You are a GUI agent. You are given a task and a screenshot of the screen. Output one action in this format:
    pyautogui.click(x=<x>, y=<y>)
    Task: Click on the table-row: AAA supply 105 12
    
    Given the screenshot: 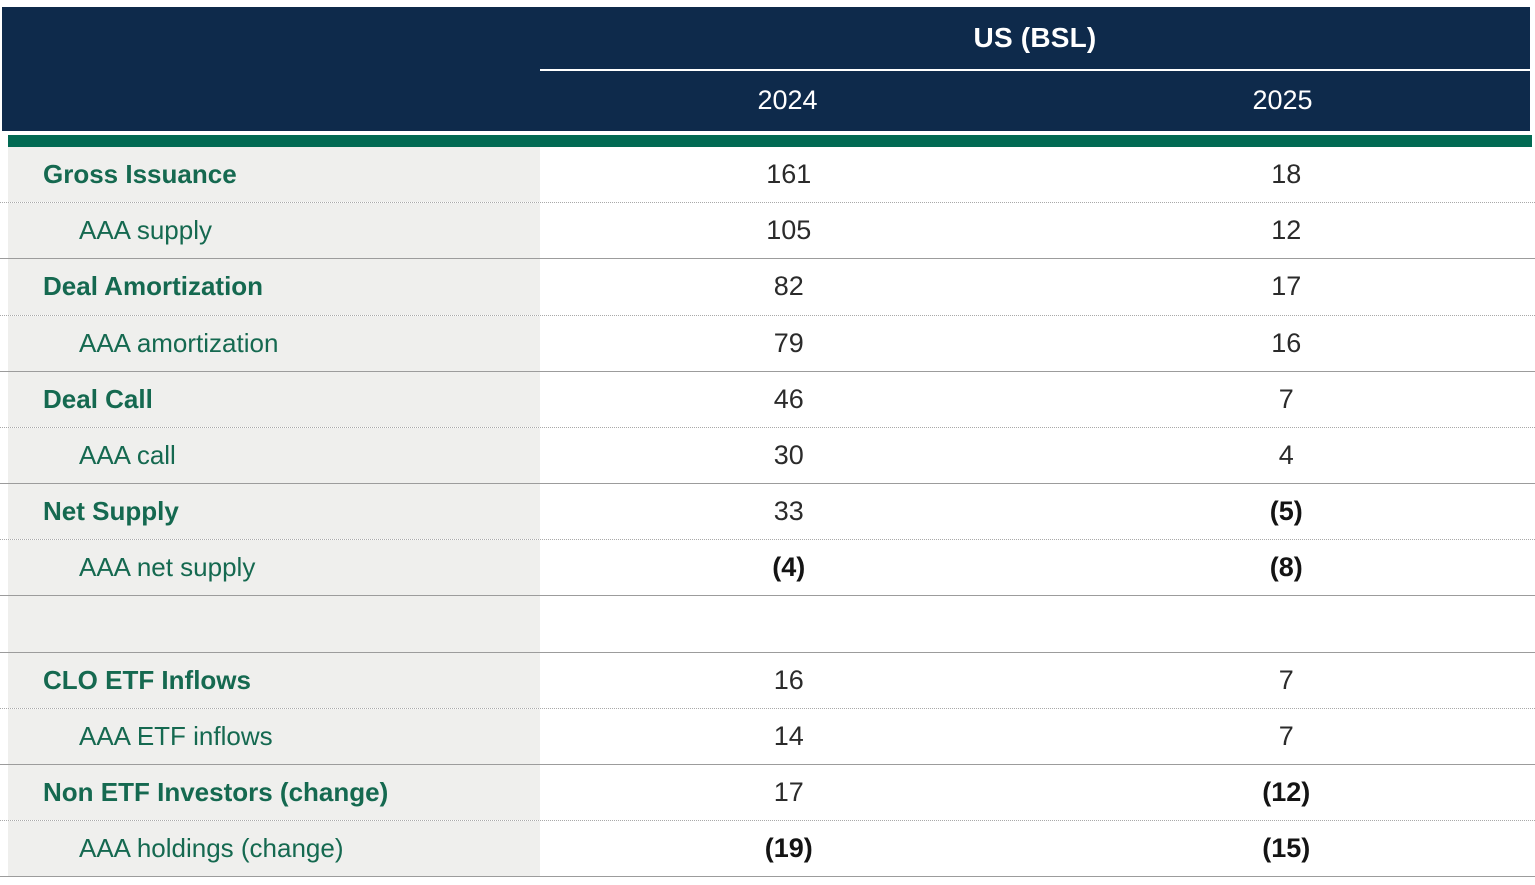 What is the action you would take?
    pyautogui.click(x=767, y=231)
    